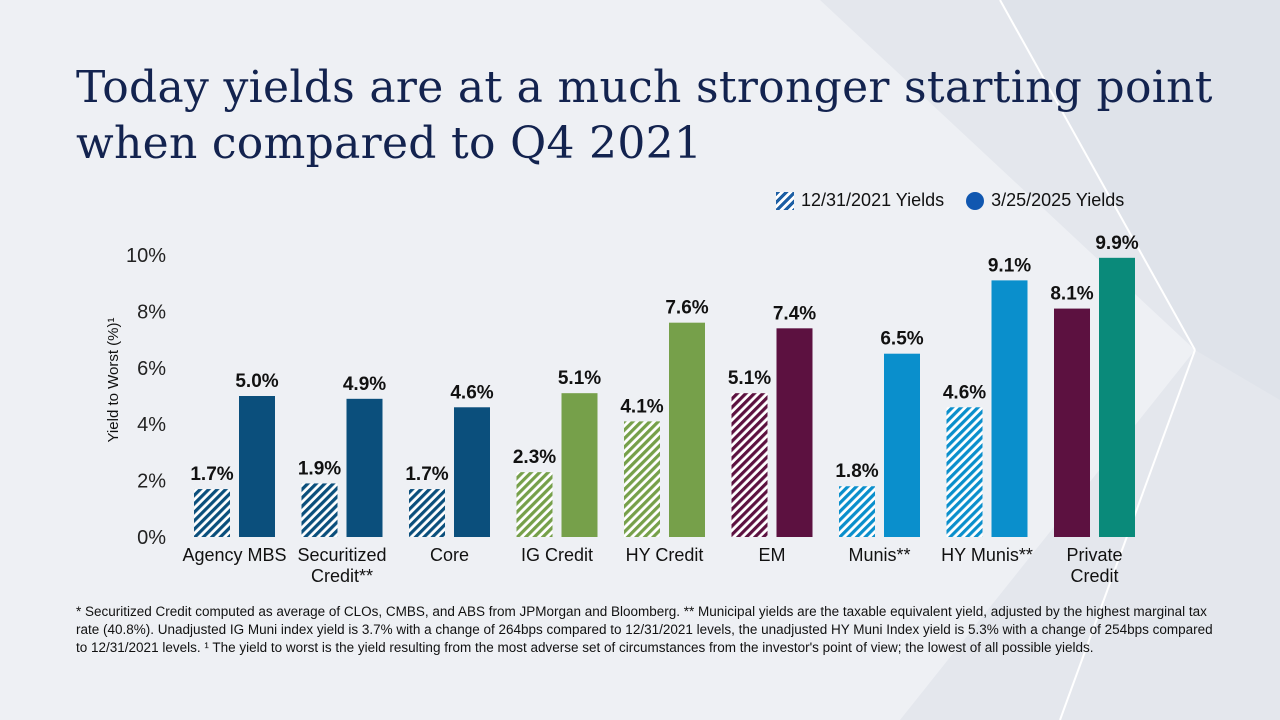 This screenshot has height=720, width=1280. Describe the element at coordinates (557, 555) in the screenshot. I see `category-label: IG Credit` at that location.